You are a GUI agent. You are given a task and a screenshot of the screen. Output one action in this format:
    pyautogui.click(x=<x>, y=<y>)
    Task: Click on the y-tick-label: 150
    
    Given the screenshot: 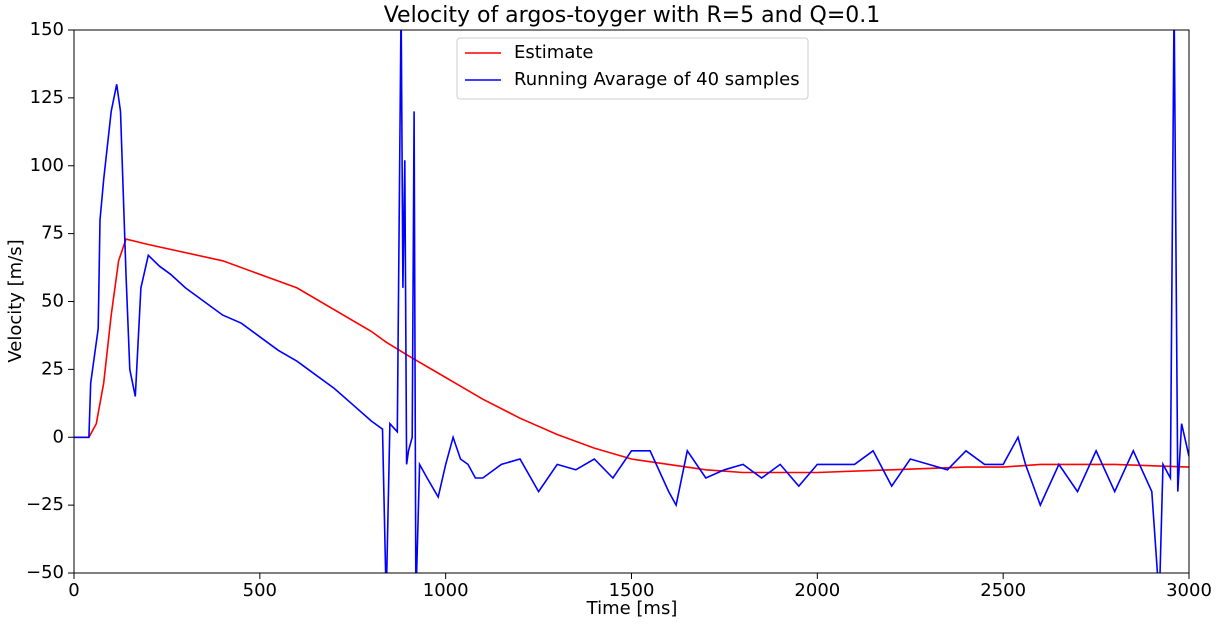 What is the action you would take?
    pyautogui.click(x=47, y=29)
    